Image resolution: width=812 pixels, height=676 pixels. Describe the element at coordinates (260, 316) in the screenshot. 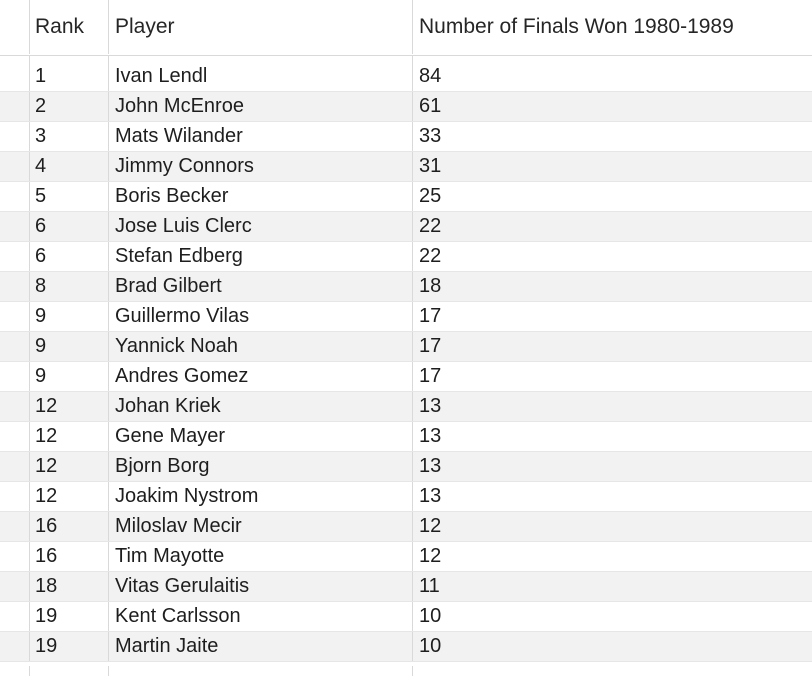

I see `player-cell: Guillermo Vilas` at that location.